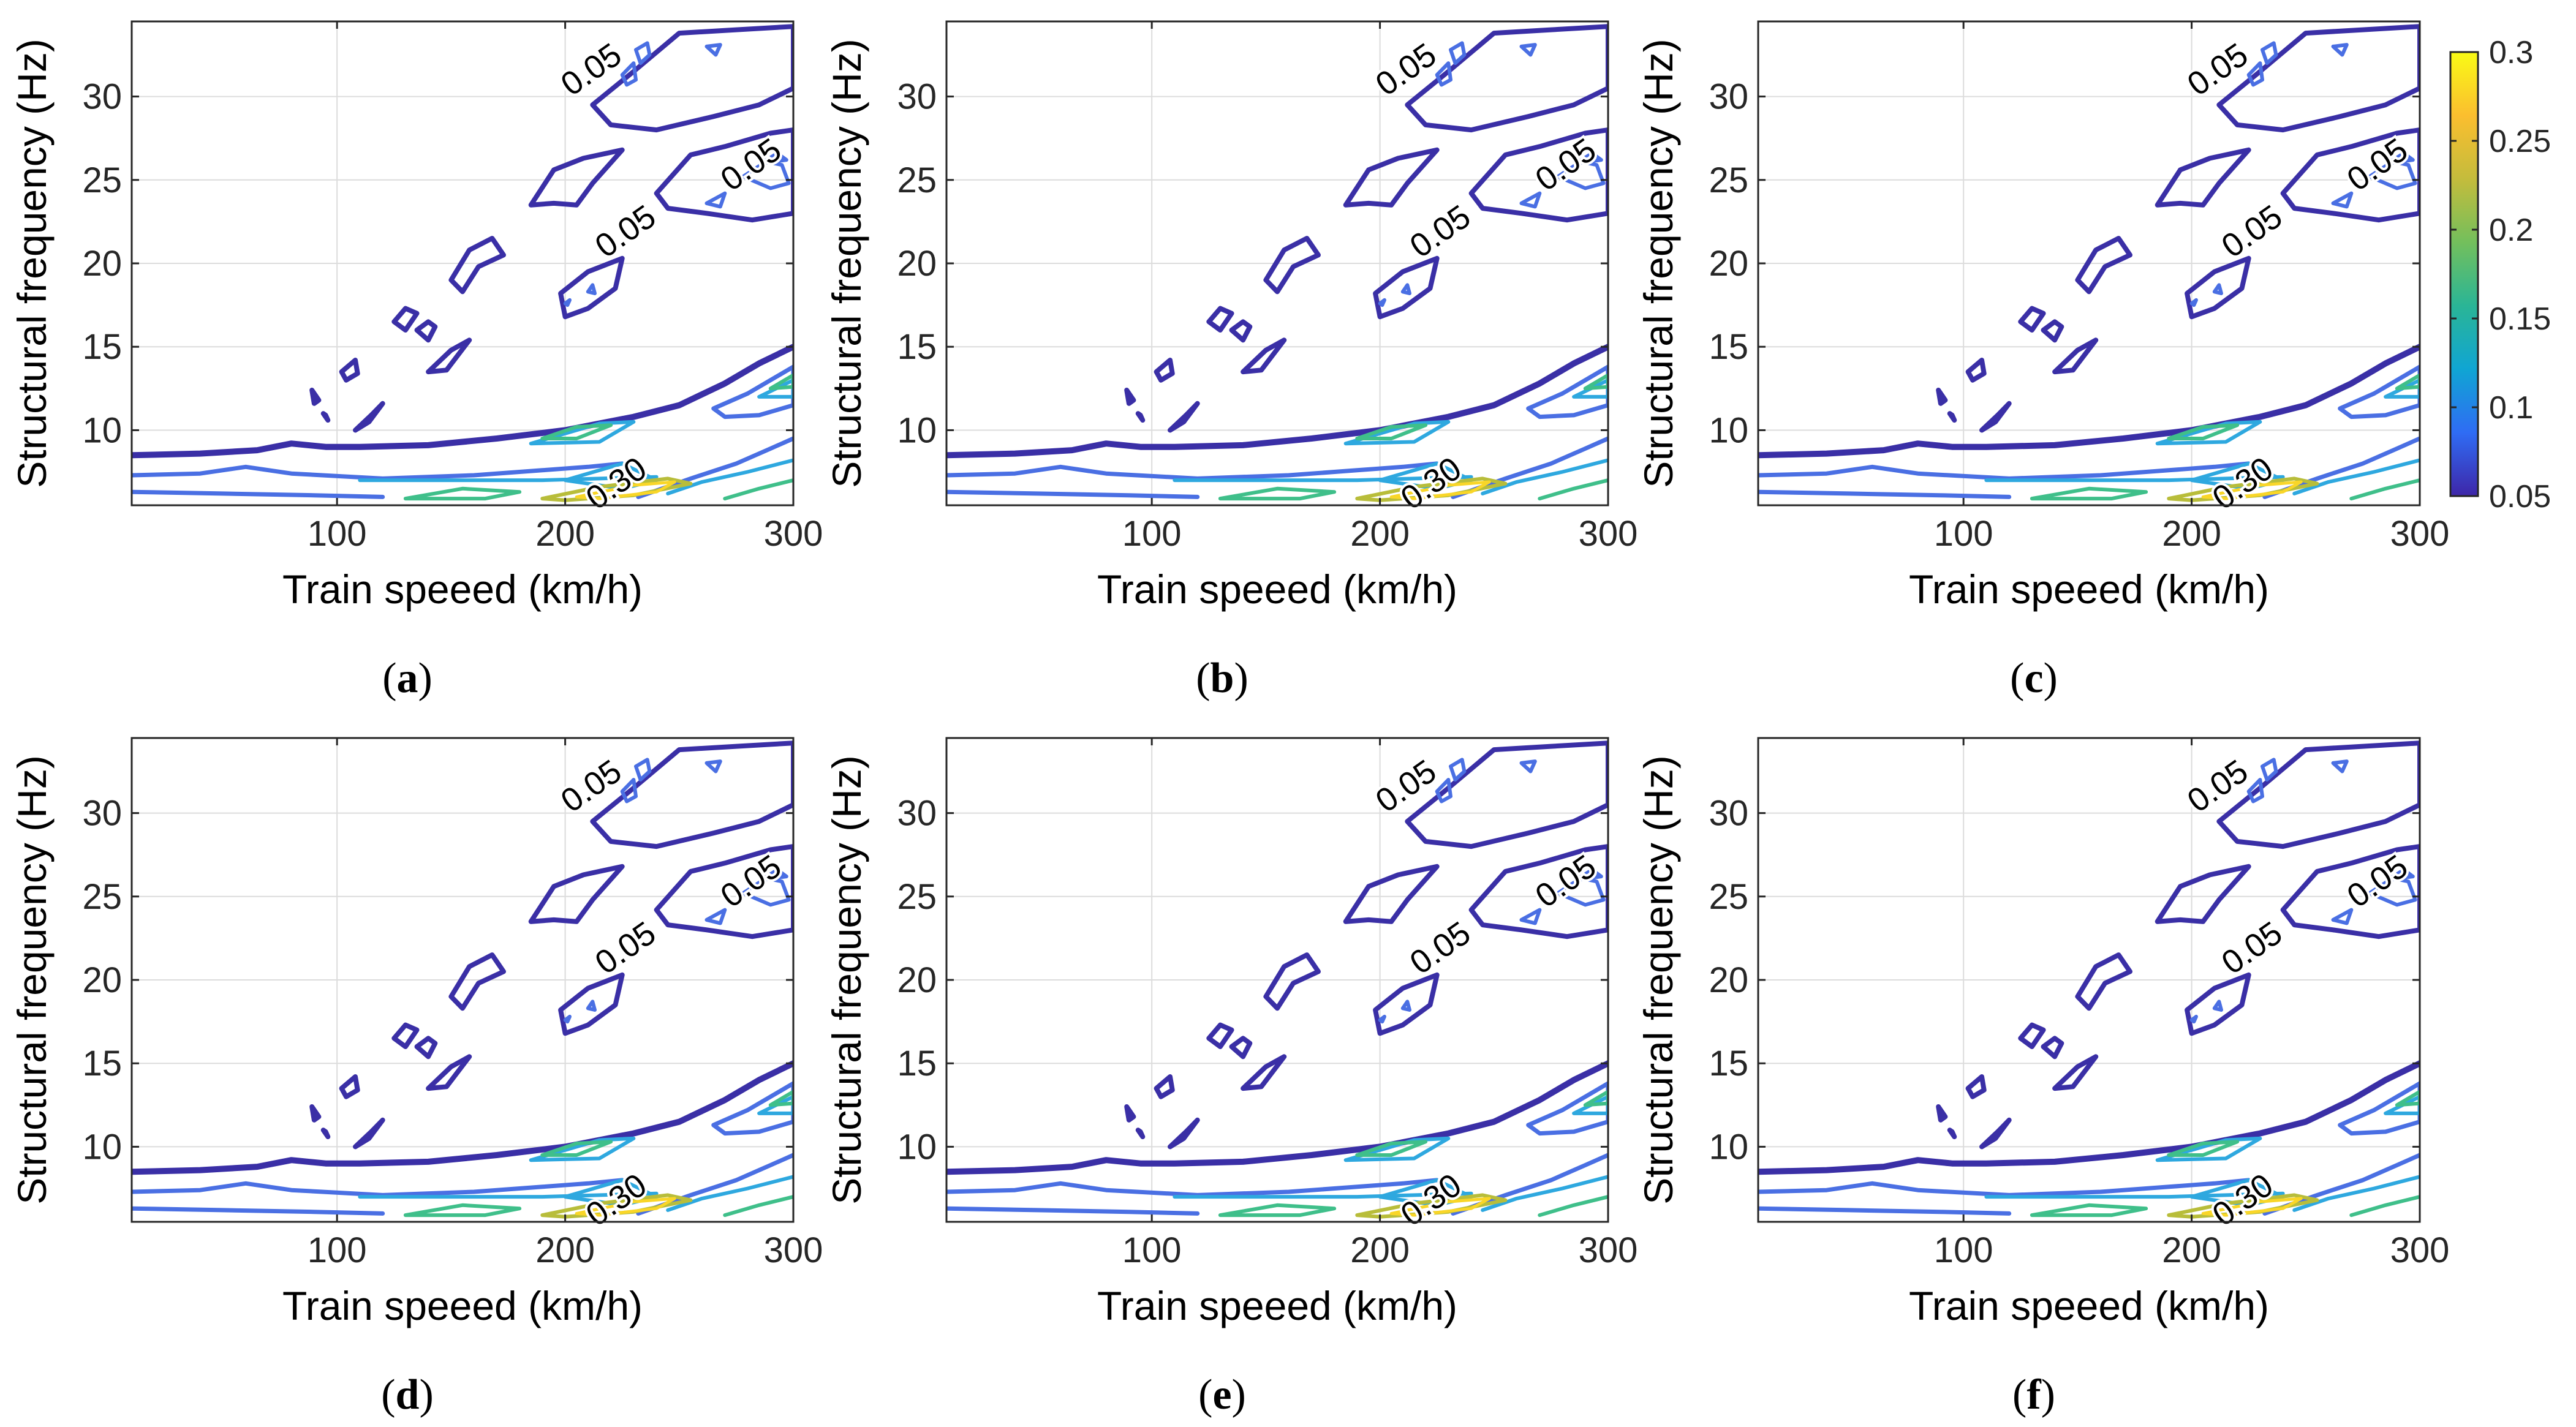 The height and width of the screenshot is (1427, 2576). I want to click on colorbar-gradient, so click(2464, 274).